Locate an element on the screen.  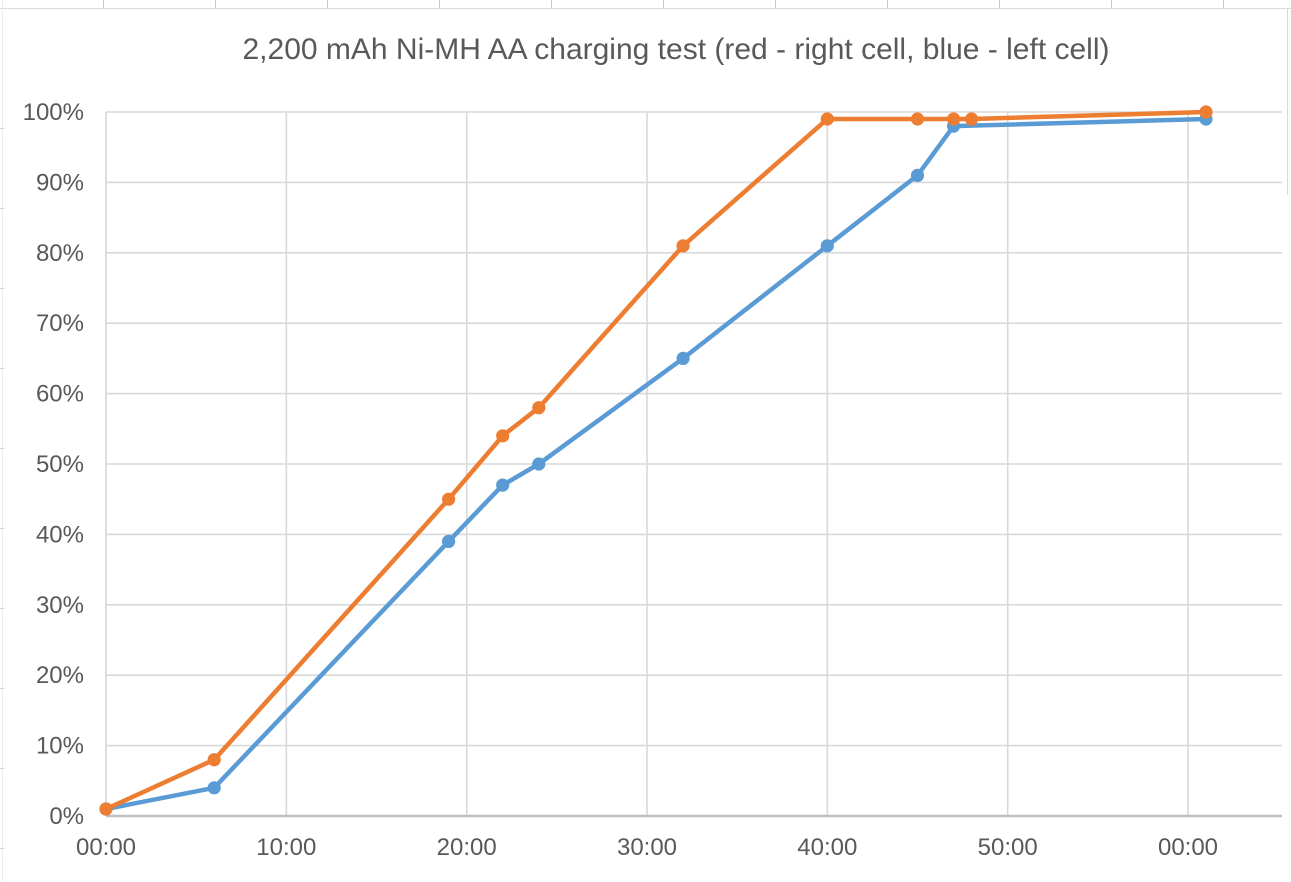
x-axis-tick-label: 40:00 is located at coordinates (827, 847).